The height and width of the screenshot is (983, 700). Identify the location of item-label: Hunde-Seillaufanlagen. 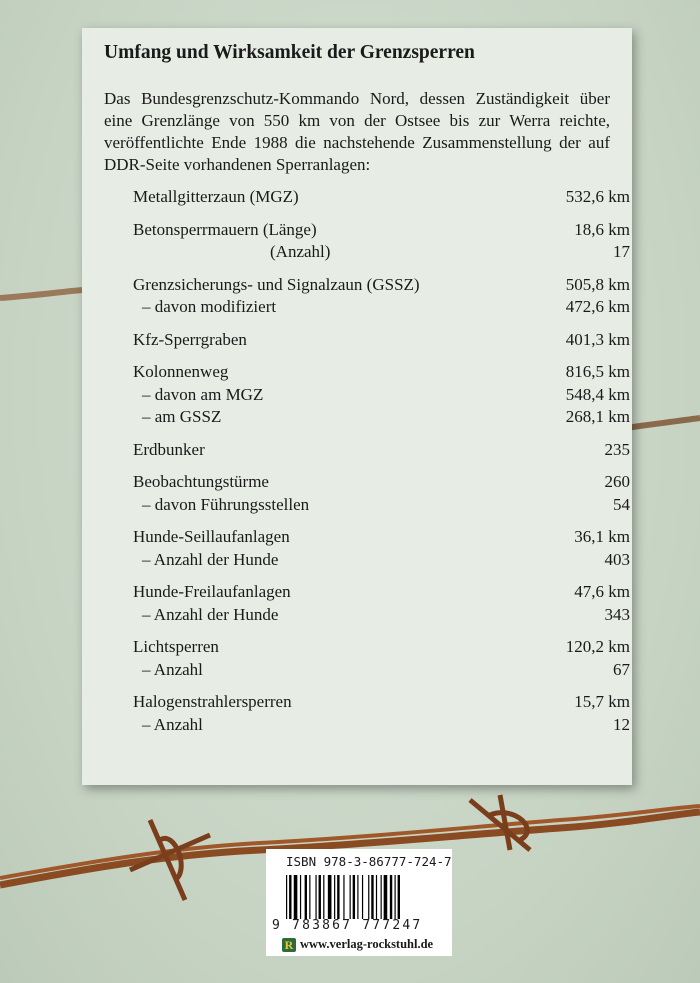
(211, 536).